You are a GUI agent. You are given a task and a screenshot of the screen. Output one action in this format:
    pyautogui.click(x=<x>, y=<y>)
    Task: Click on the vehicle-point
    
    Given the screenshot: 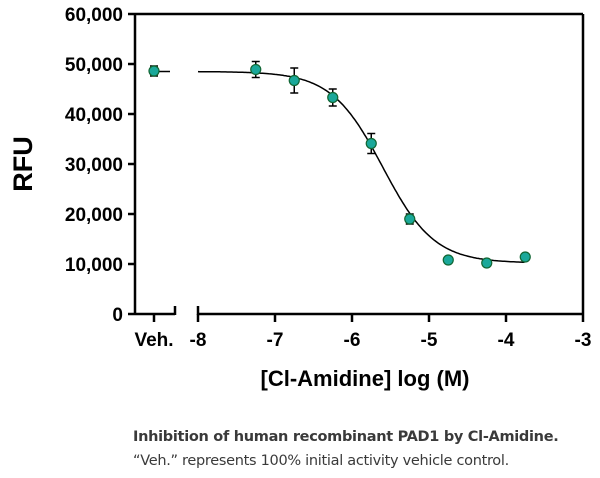 What is the action you would take?
    pyautogui.click(x=154, y=71)
    